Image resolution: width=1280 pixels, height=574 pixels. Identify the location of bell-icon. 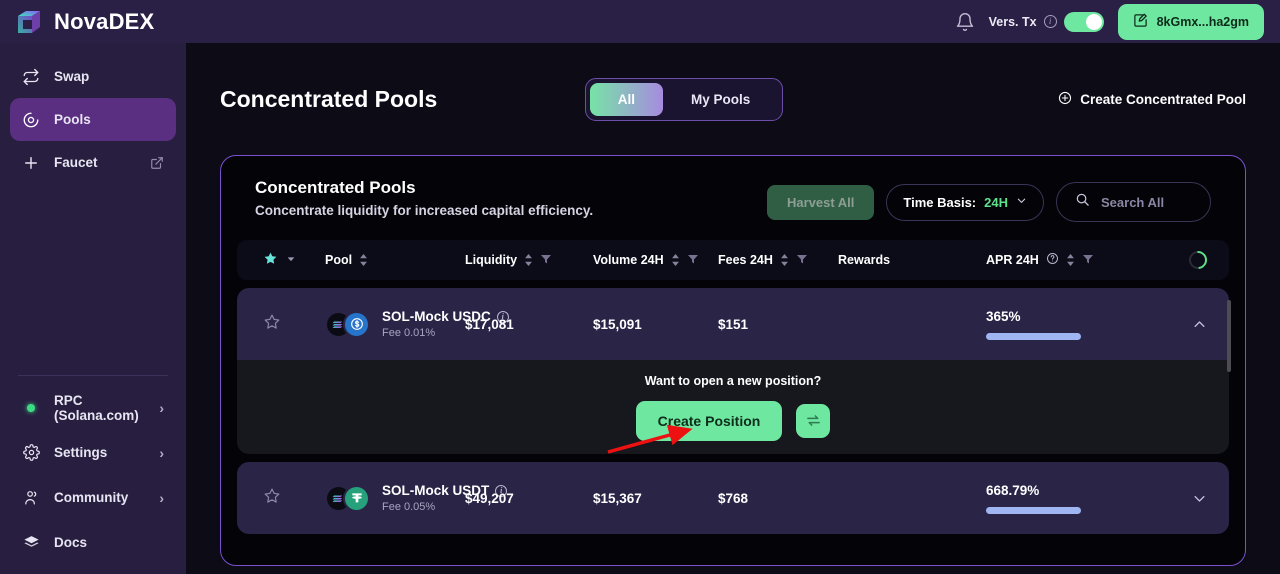
(965, 22).